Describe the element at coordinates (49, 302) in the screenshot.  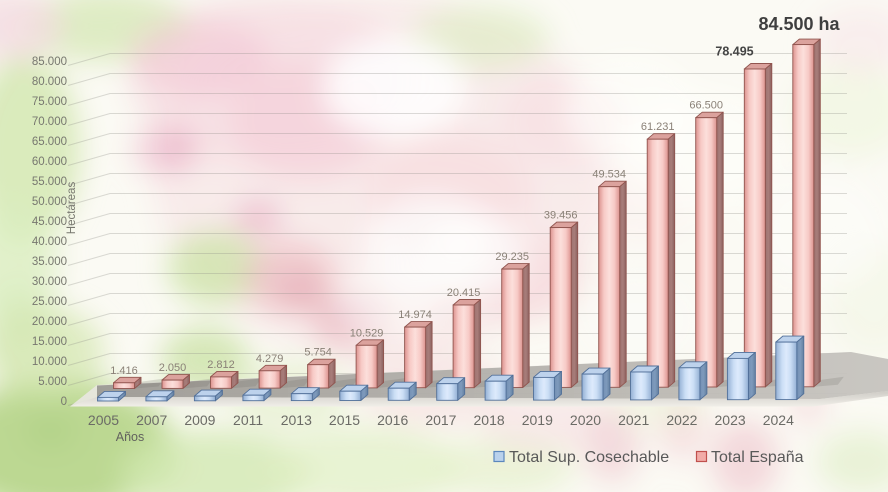
I see `svg-text: 25.000` at that location.